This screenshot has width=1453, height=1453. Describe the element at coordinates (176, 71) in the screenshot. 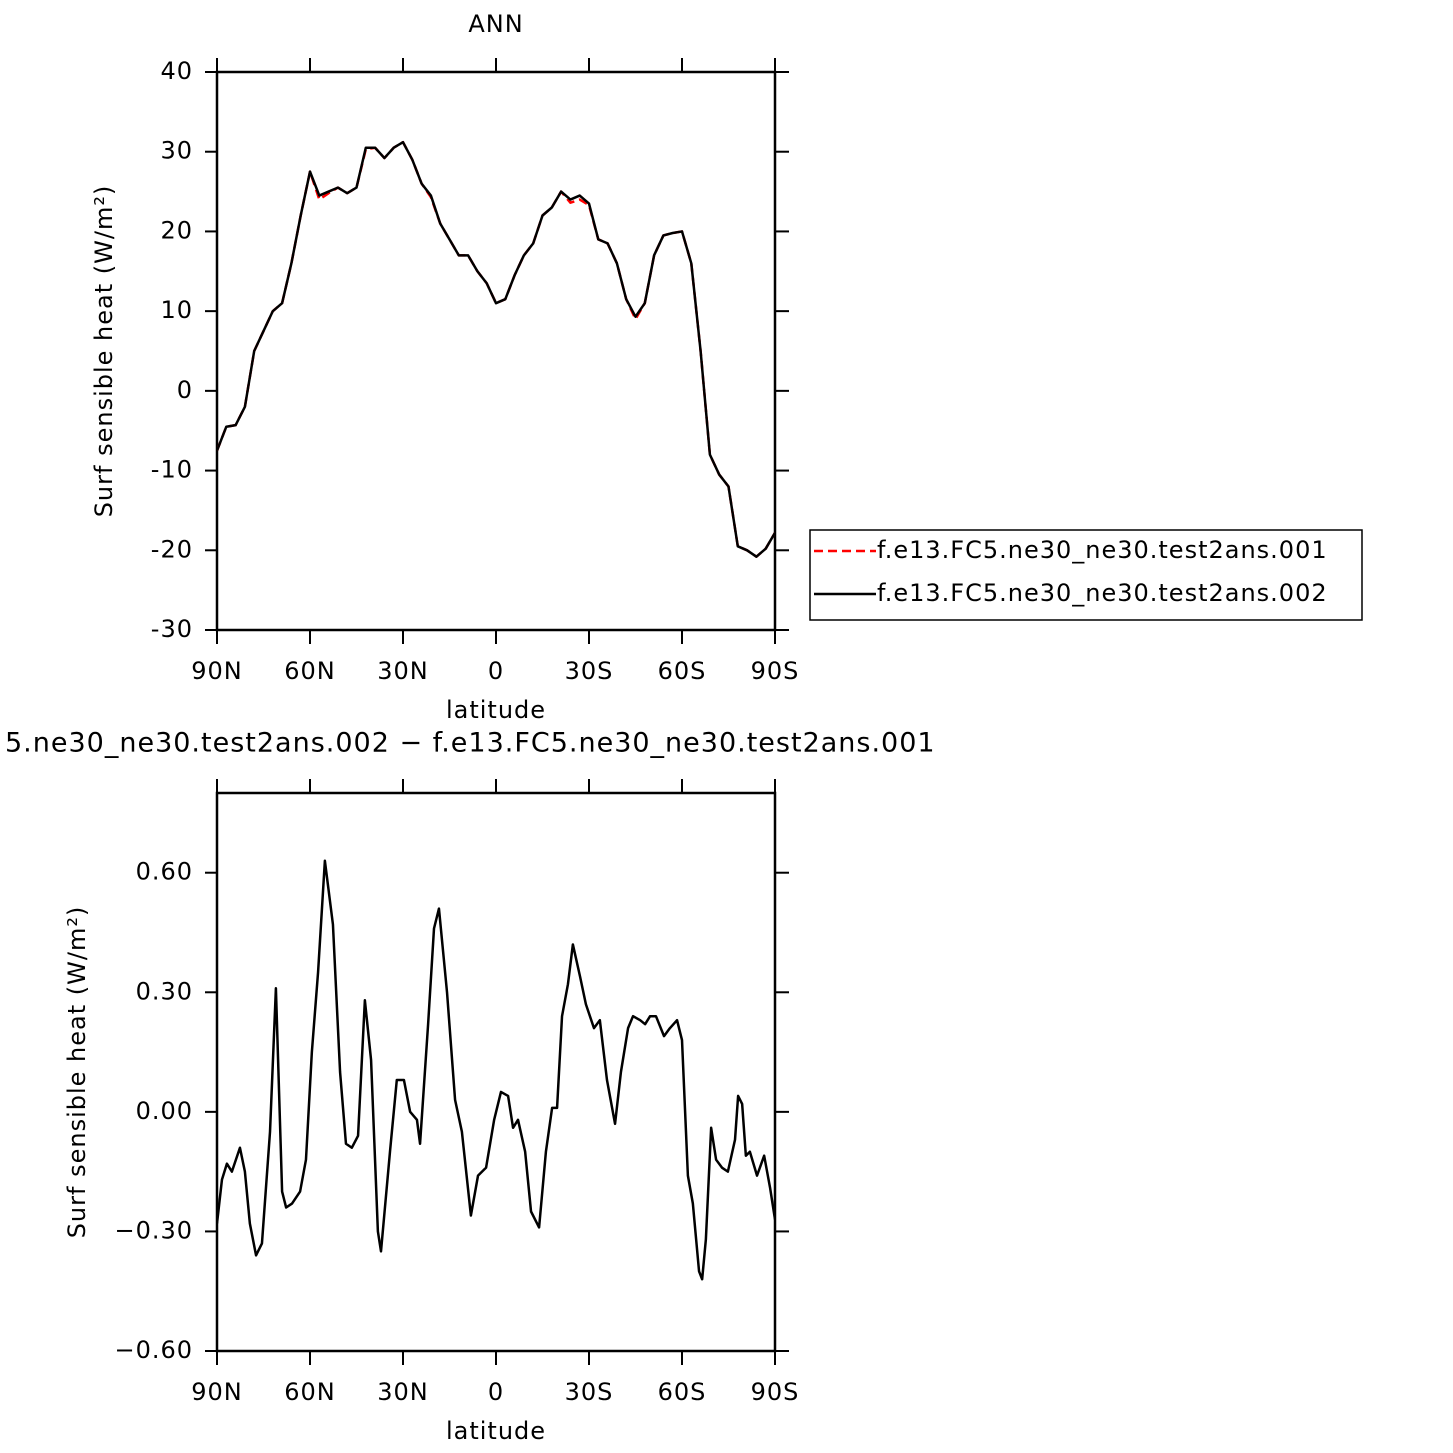

I see `y-tick-label: 40` at that location.